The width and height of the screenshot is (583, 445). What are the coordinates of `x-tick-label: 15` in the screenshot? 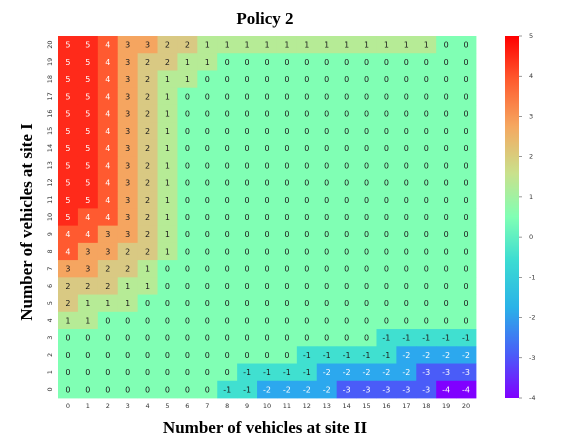 It's located at (366, 406).